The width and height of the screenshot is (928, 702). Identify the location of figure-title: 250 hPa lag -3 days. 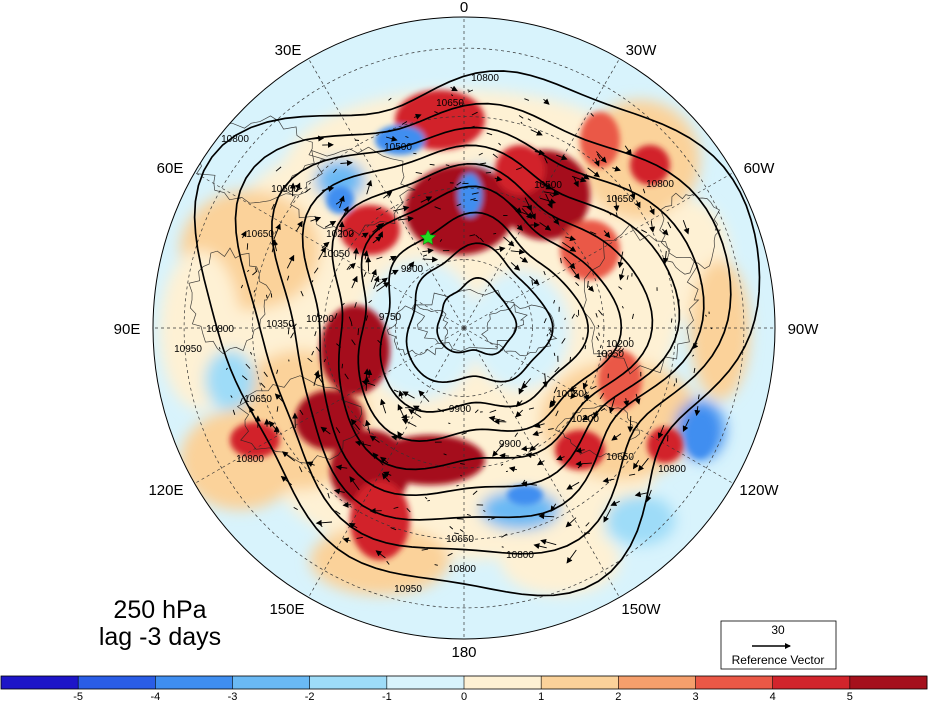
(160, 623).